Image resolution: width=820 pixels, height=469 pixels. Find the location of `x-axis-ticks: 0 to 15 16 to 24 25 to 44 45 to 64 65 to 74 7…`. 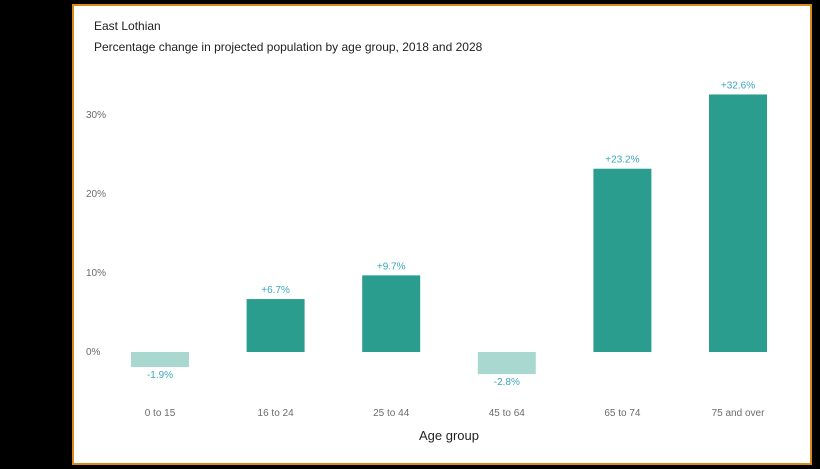

x-axis-ticks: 0 to 15 16 to 24 25 to 44 45 to 64 65 to 74 7… is located at coordinates (455, 413).